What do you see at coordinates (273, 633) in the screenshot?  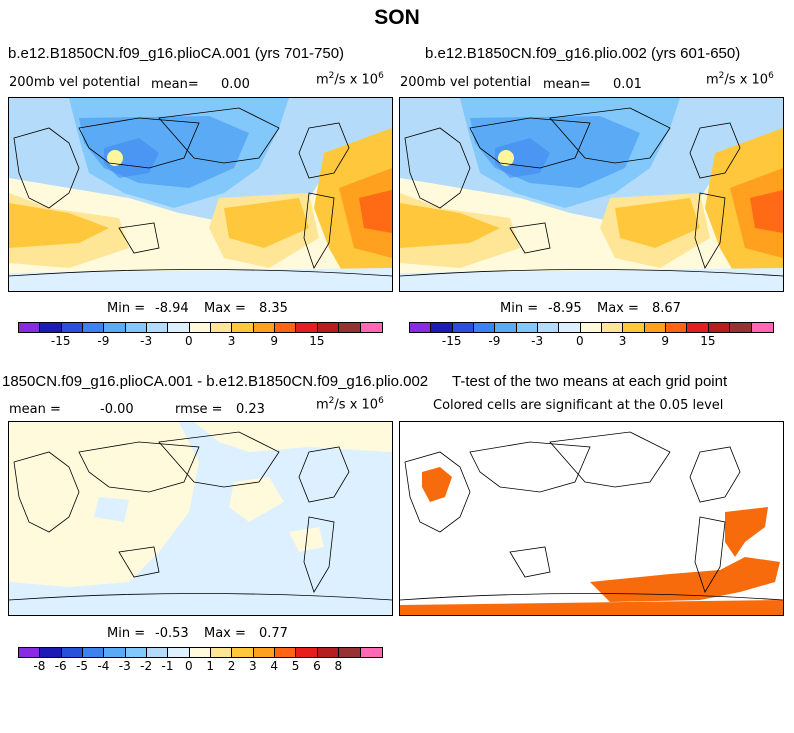 I see `panel3-max-value: 0.77` at bounding box center [273, 633].